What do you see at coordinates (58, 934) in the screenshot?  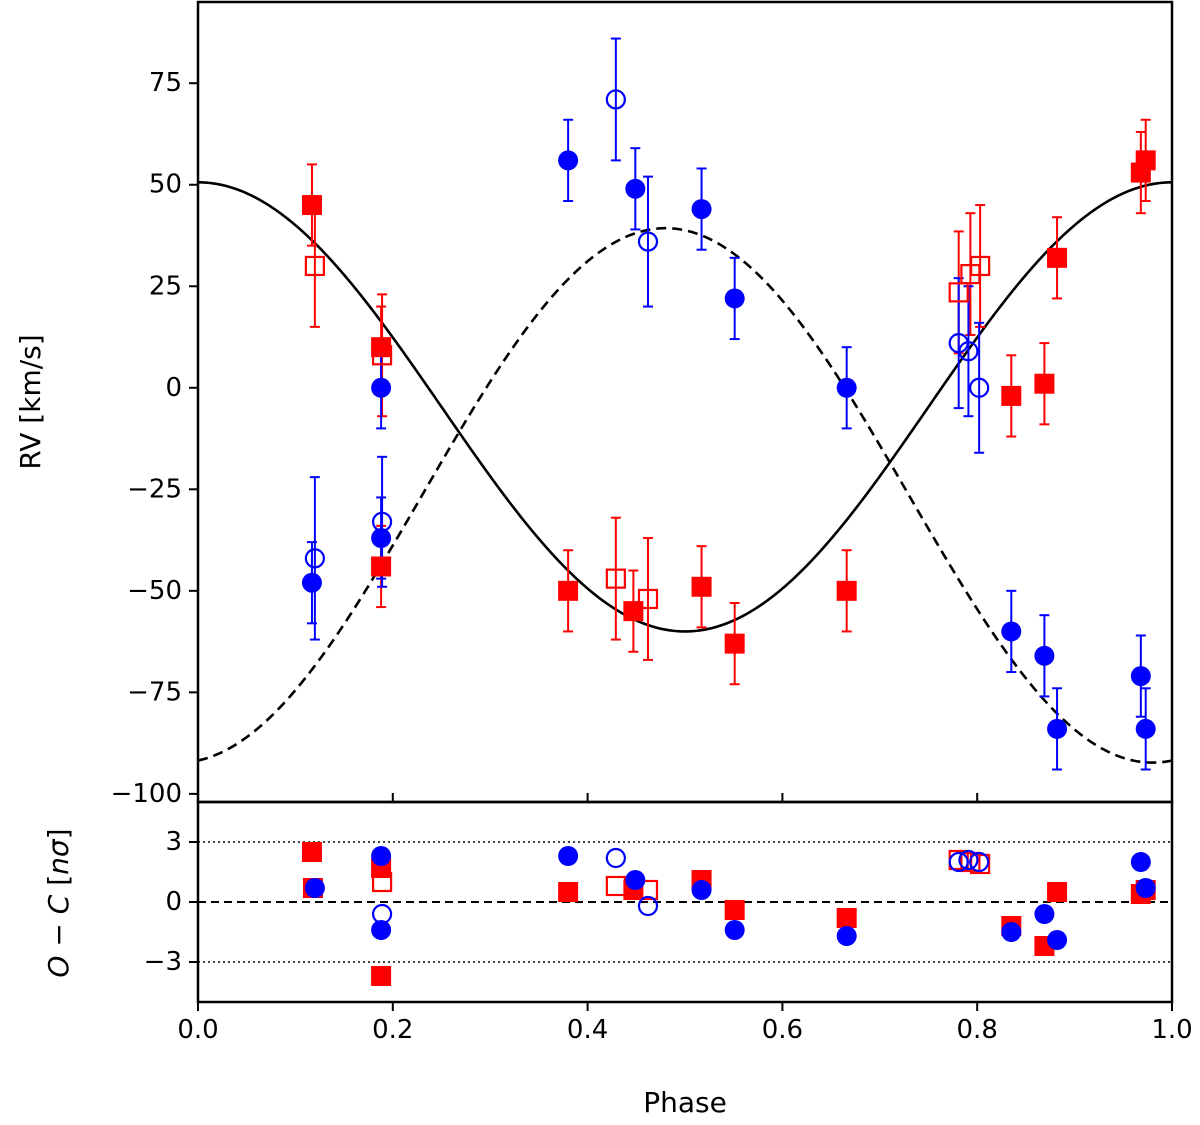 I see `residual-axis-label-minus: −` at bounding box center [58, 934].